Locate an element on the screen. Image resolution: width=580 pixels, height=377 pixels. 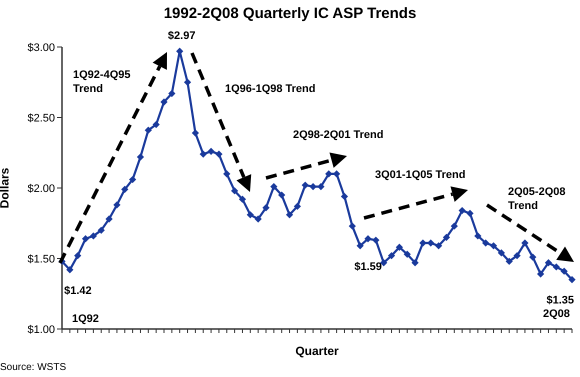
source-note: Source: WSTS is located at coordinates (33, 367).